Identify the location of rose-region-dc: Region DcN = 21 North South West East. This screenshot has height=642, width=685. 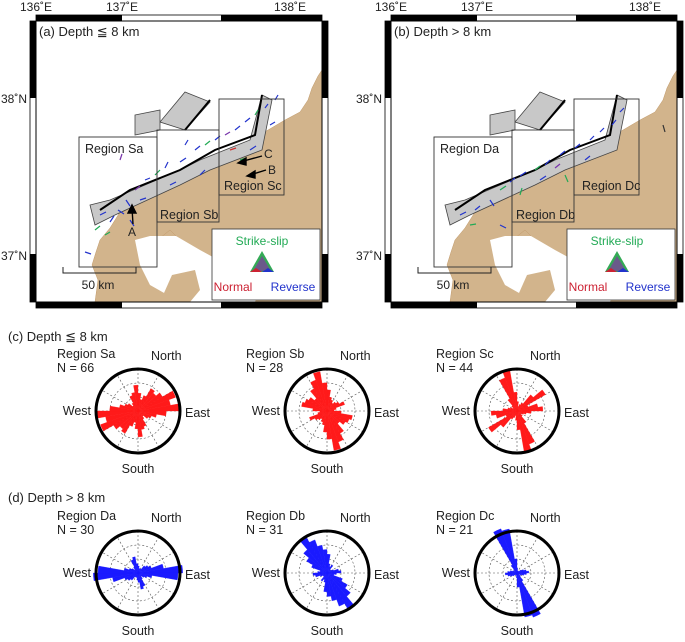
(513, 573).